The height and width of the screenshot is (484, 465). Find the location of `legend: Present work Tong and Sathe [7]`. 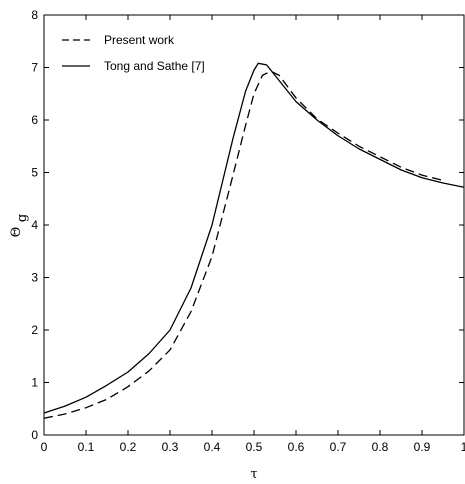

legend: Present work Tong and Sathe [7] is located at coordinates (133, 53).